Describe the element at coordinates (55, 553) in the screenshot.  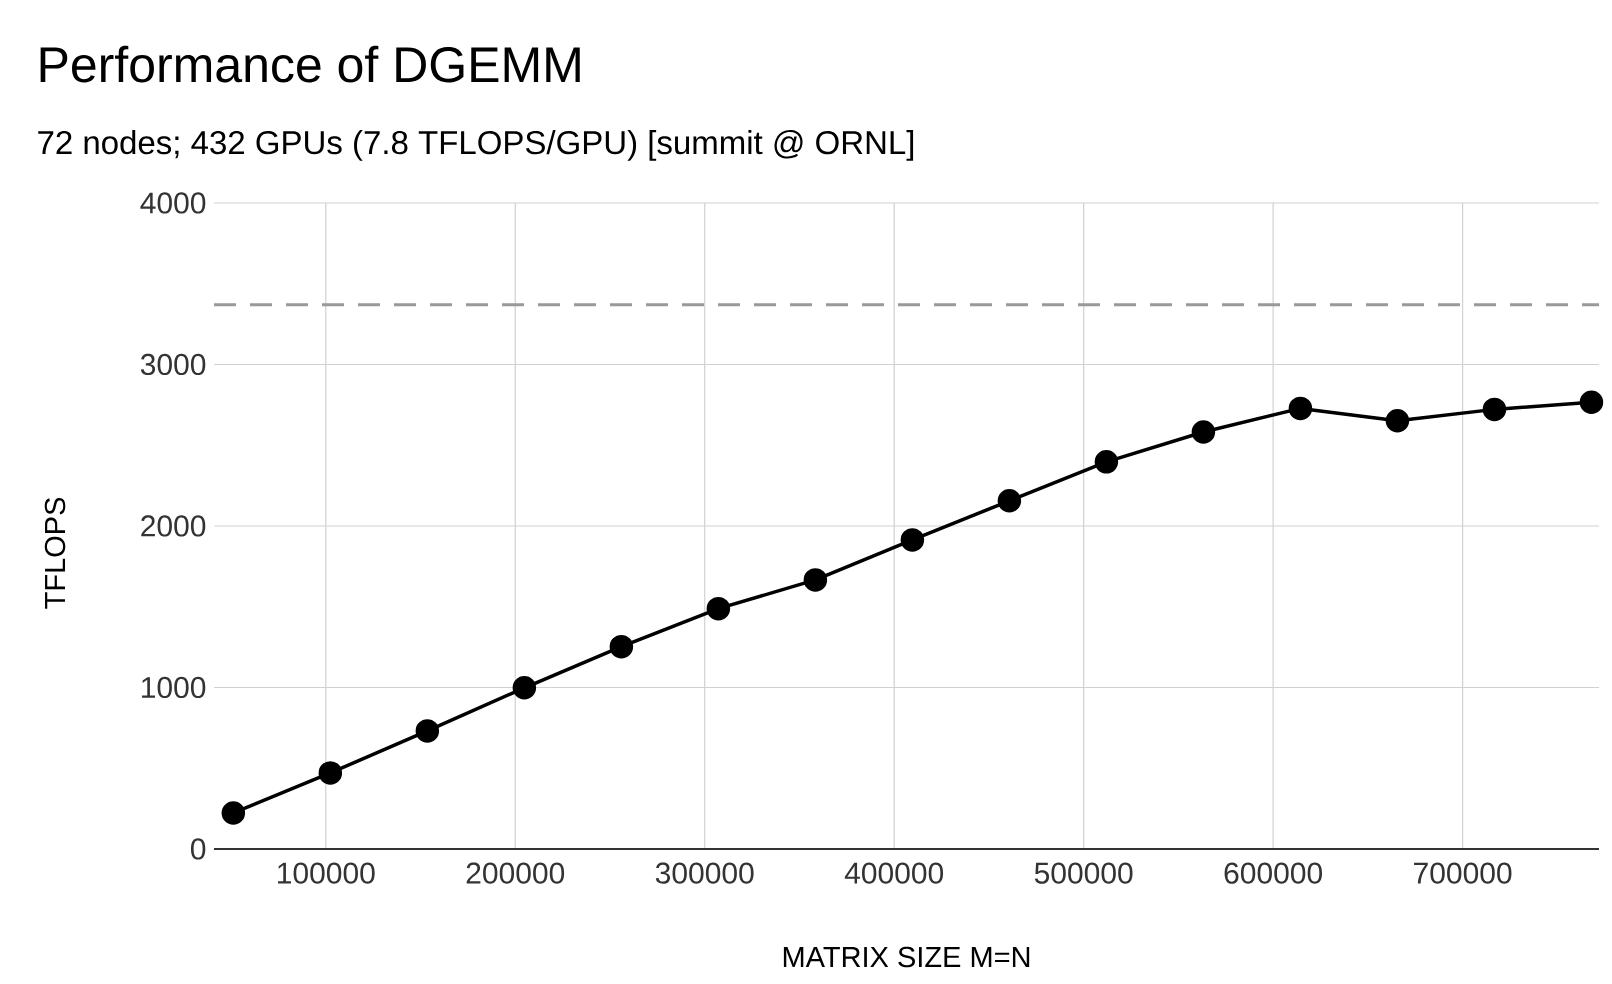
I see `y-axis-title: TFLOPS` at that location.